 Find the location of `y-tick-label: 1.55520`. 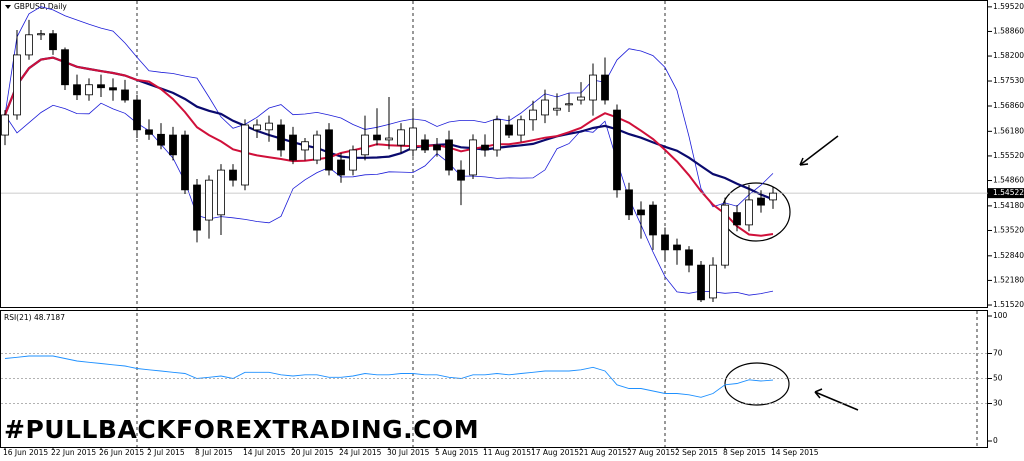

y-tick-label: 1.55520 is located at coordinates (1008, 155).